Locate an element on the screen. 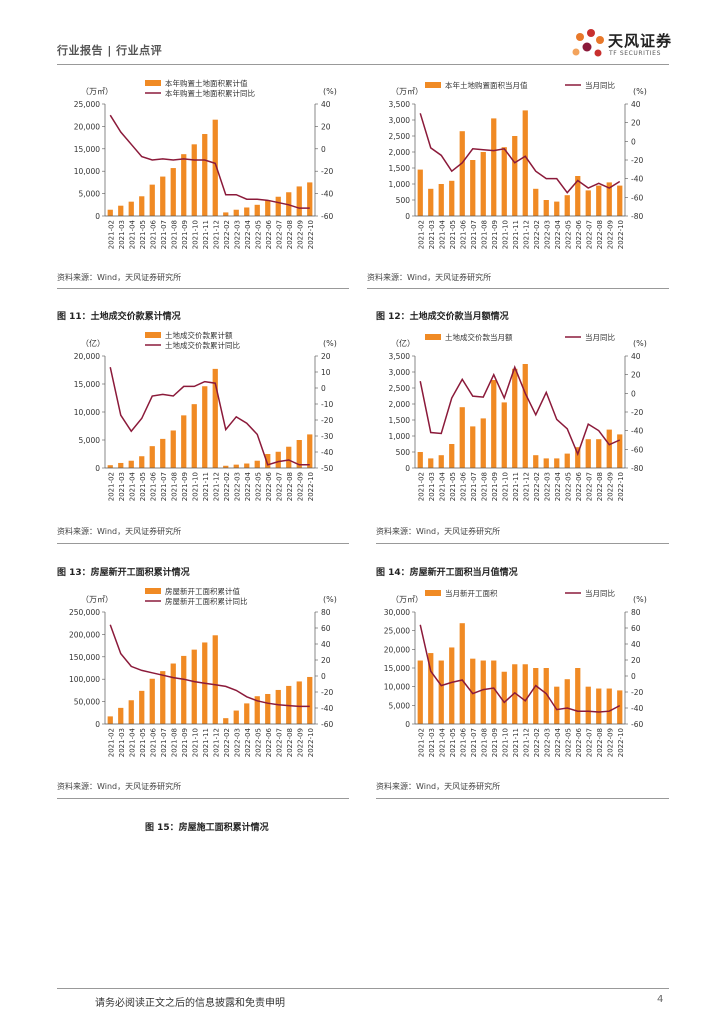 The width and height of the screenshot is (724, 1024). tf-securities-logo-icon is located at coordinates (588, 43).